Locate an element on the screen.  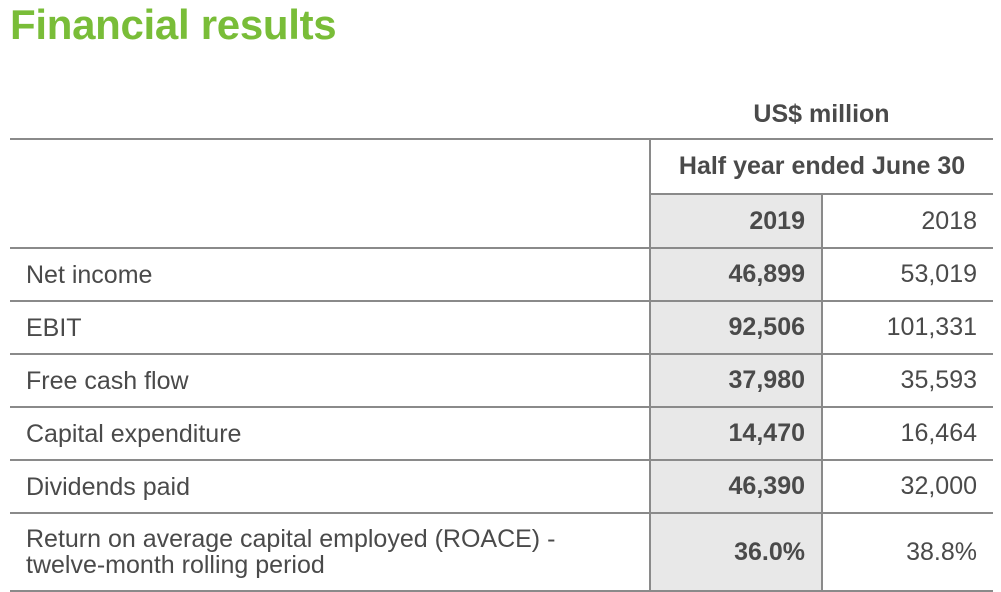
table-row: Dividends paid 46,390 32,000 is located at coordinates (502, 486).